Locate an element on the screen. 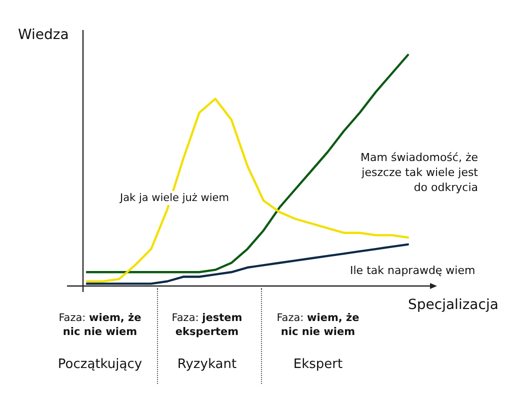  text: Mam świadomość, że jeszcze tak wiele jest do odkrycia is located at coordinates (419, 172).